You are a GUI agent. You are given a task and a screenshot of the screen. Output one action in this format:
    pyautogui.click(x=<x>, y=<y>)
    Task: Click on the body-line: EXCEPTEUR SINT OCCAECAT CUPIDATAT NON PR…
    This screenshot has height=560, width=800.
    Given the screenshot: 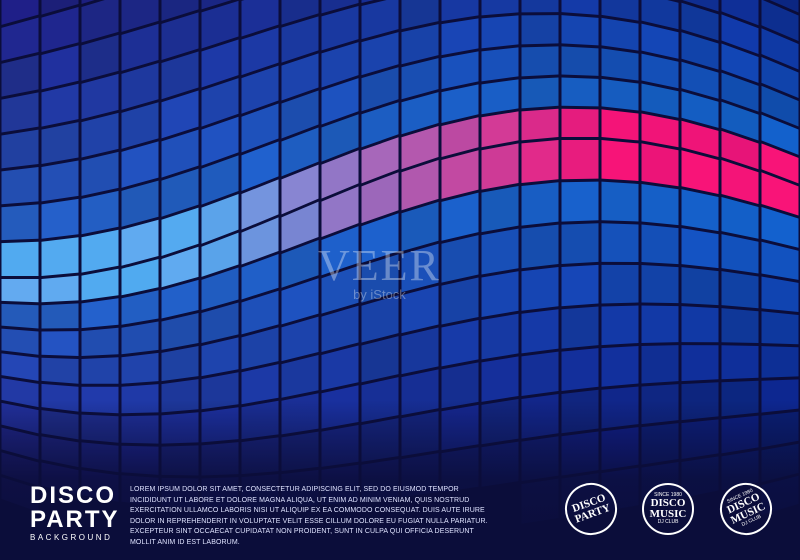 What is the action you would take?
    pyautogui.click(x=302, y=531)
    